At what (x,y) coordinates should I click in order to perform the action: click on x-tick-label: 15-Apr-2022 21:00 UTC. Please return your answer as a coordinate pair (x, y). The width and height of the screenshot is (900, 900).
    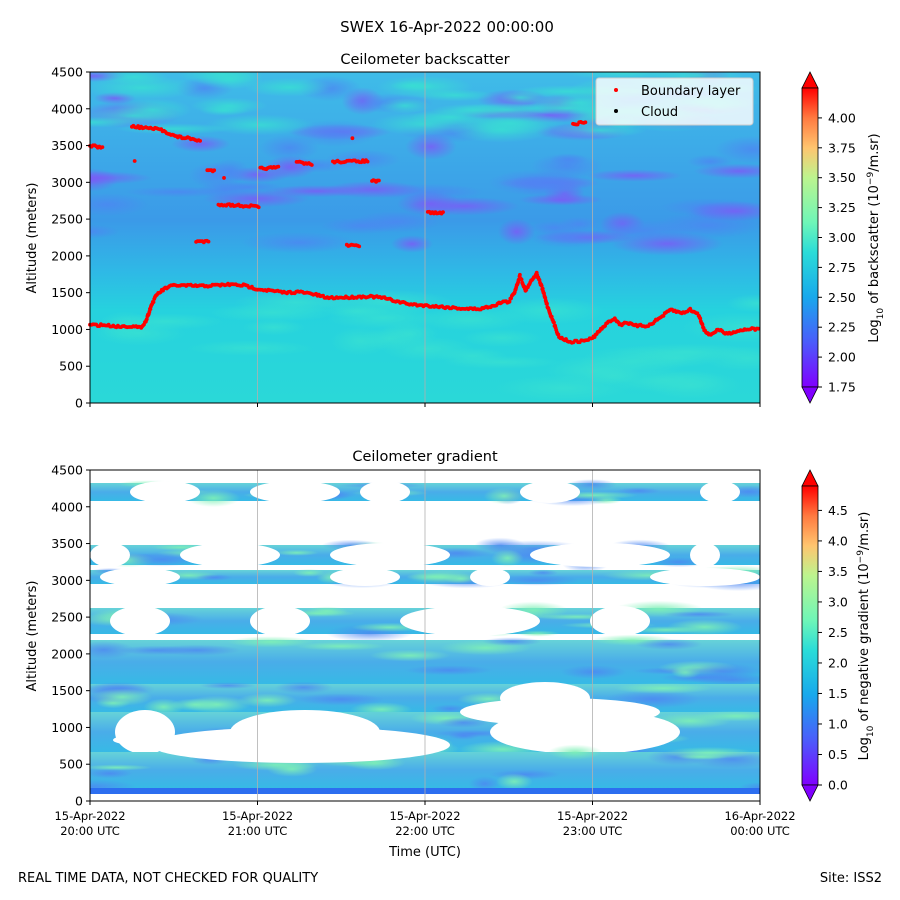
    Looking at the image, I should click on (257, 823).